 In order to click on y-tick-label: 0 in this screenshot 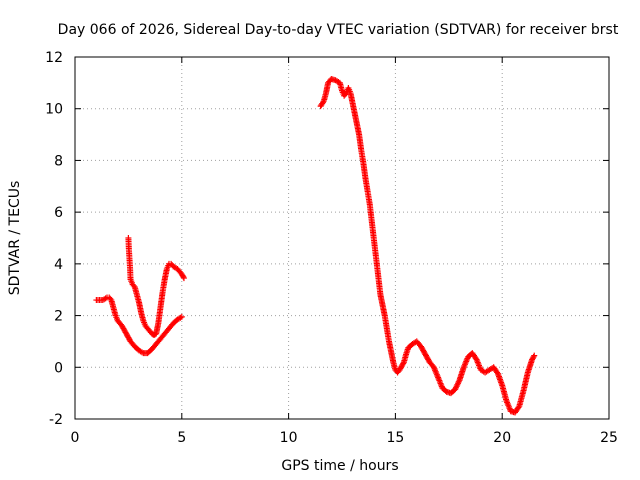, I will do `click(58, 368)`.